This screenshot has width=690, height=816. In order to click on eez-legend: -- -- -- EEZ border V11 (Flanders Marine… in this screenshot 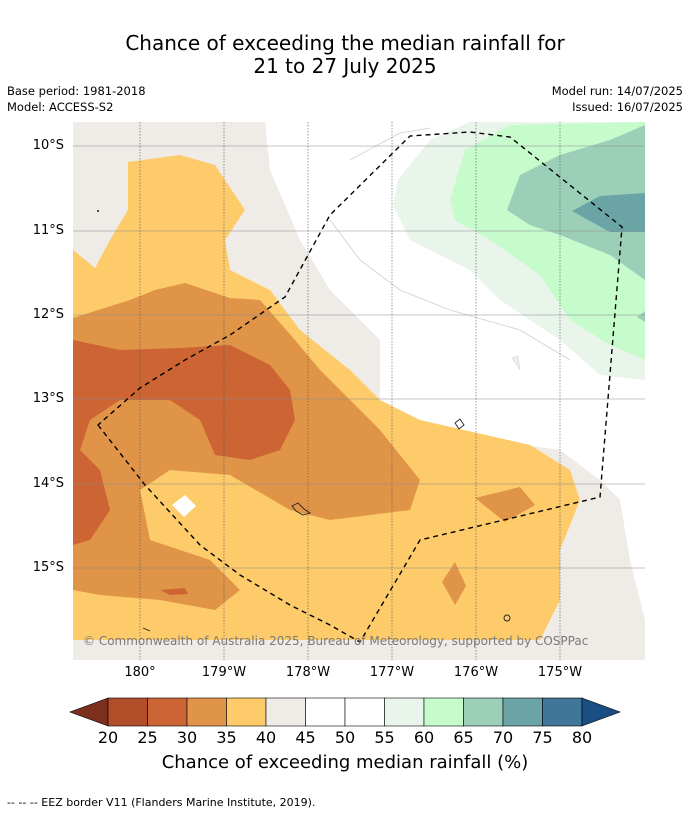, I will do `click(161, 802)`.